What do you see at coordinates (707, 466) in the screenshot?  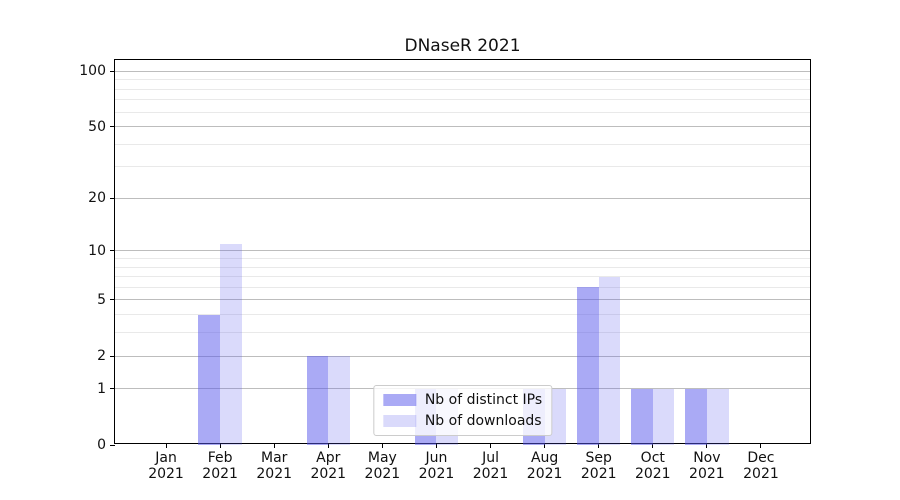 I see `x-tick-label: Nov 2021` at bounding box center [707, 466].